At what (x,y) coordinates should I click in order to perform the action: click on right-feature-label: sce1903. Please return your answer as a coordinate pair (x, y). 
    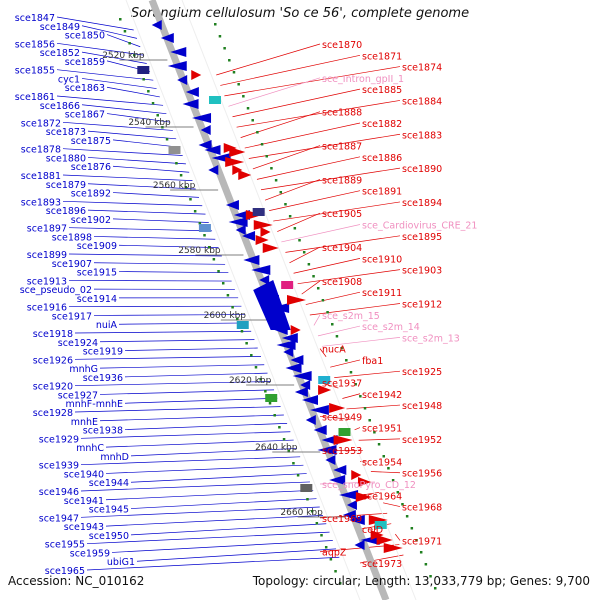
    Looking at the image, I should click on (422, 271).